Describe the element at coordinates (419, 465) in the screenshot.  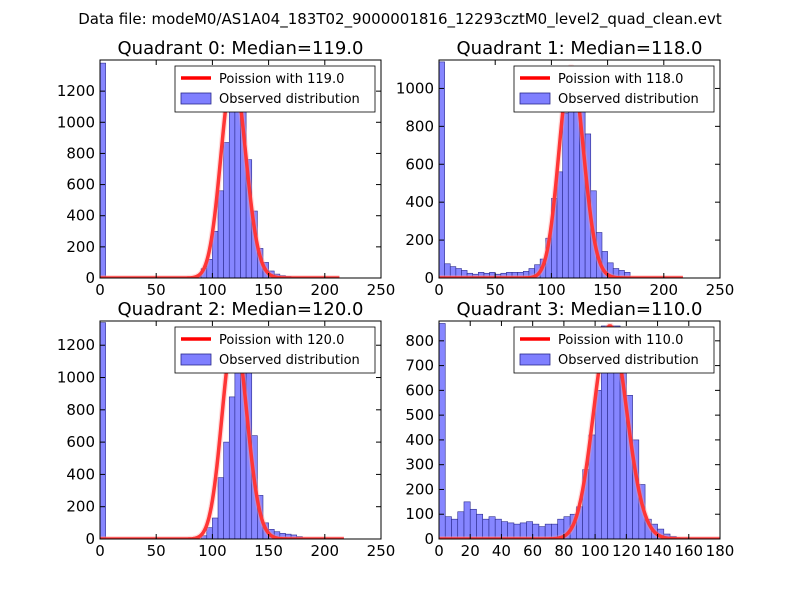
I see `y-tick-label: 300` at that location.